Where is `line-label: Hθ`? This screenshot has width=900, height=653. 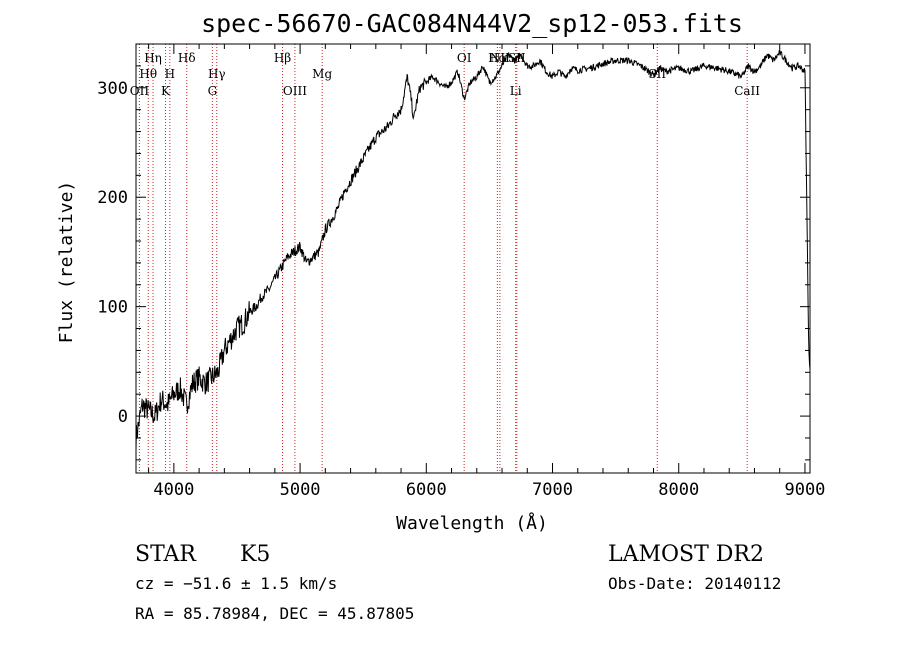
line-label: Hθ is located at coordinates (148, 74).